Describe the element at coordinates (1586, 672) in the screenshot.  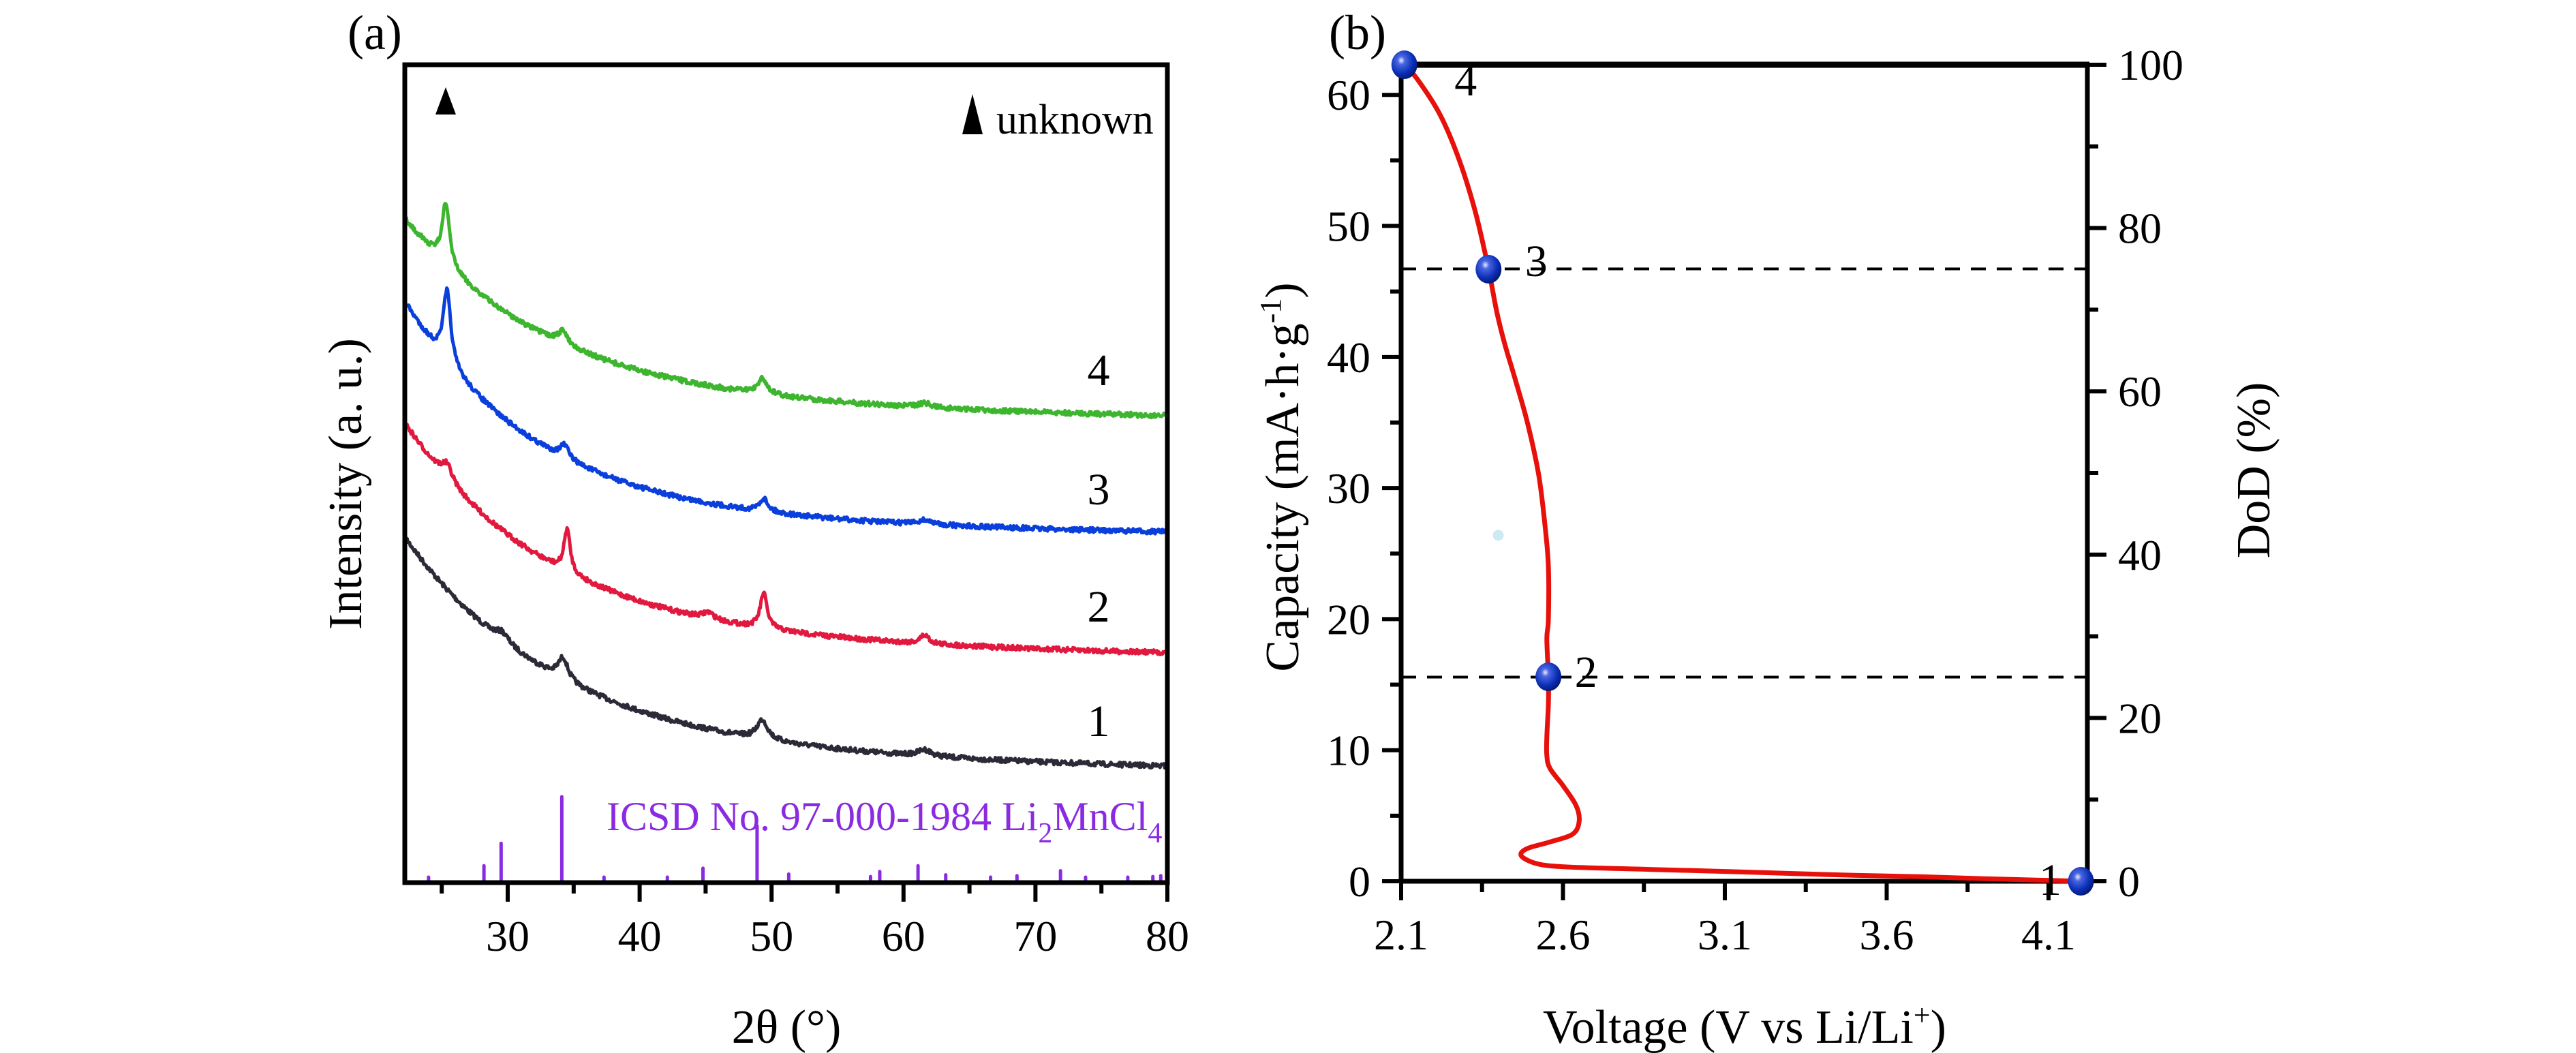
I see `marker-label-2: 2` at that location.